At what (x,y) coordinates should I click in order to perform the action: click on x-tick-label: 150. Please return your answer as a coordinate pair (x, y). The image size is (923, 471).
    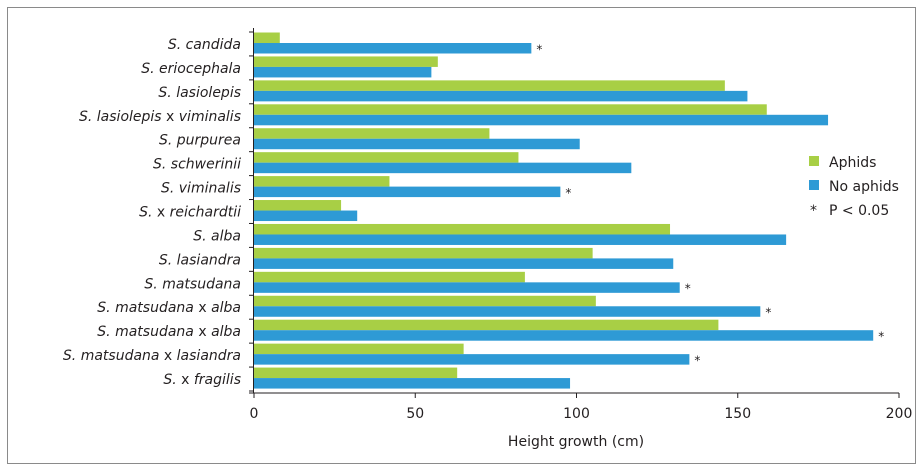
    Looking at the image, I should click on (737, 414).